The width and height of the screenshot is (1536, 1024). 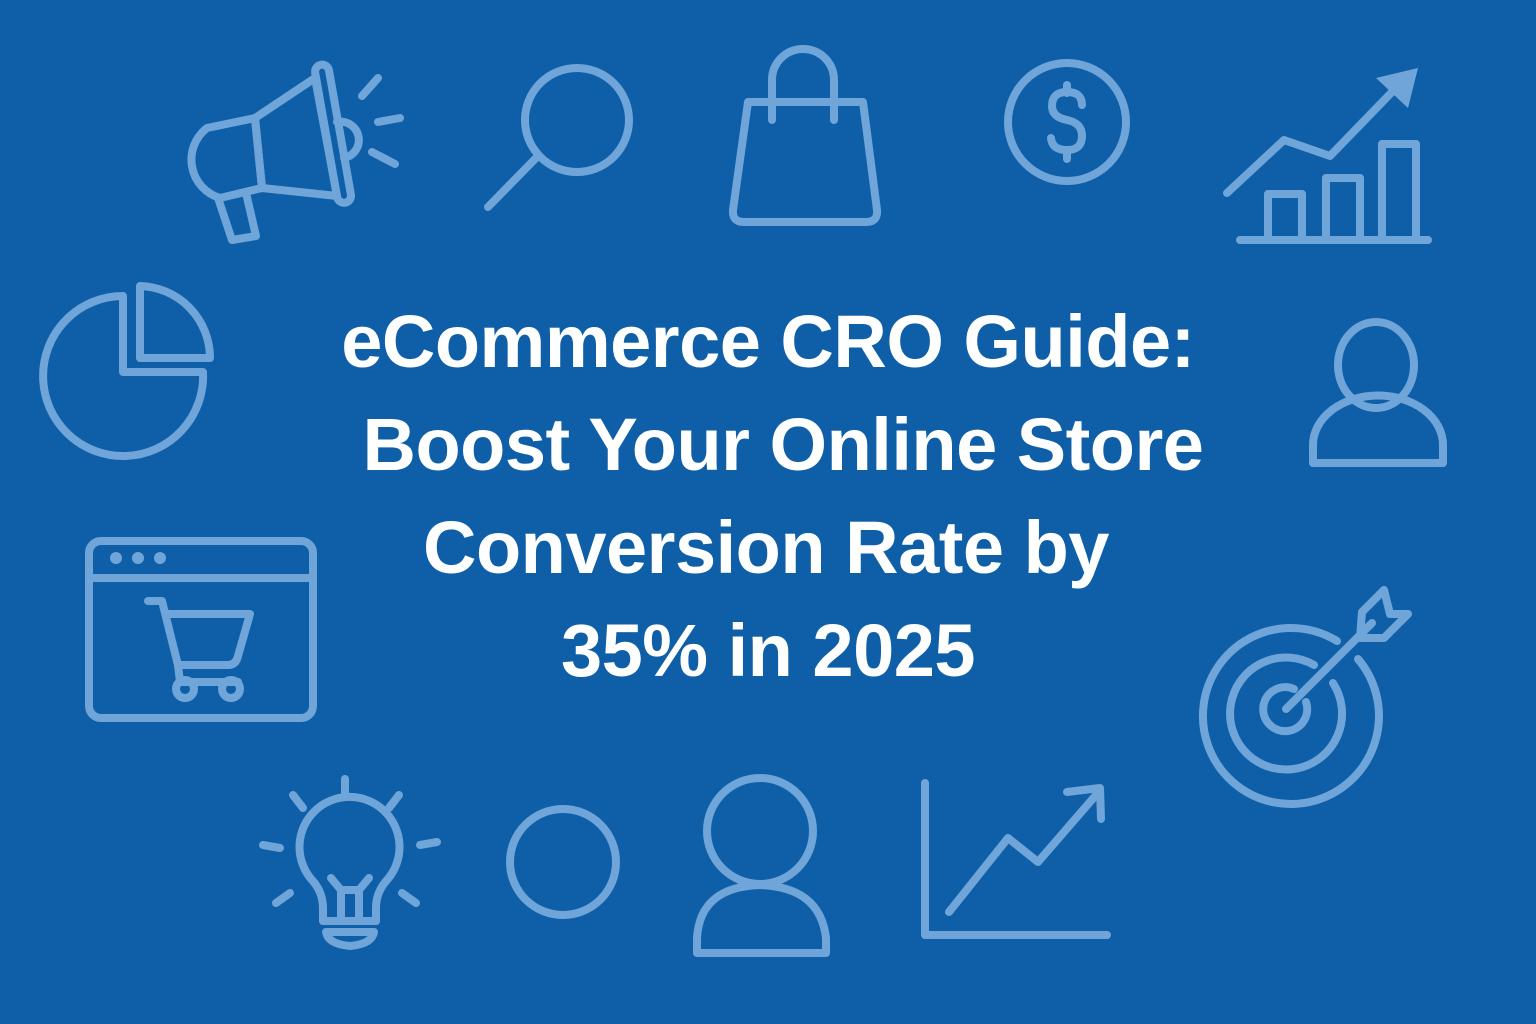 I want to click on title-line: Boost Your Online Store, so click(x=783, y=444).